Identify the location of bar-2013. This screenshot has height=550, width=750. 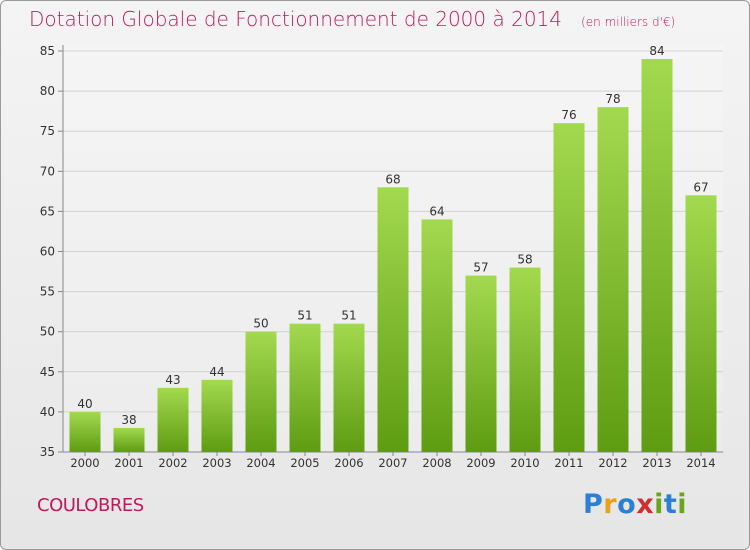
(657, 256).